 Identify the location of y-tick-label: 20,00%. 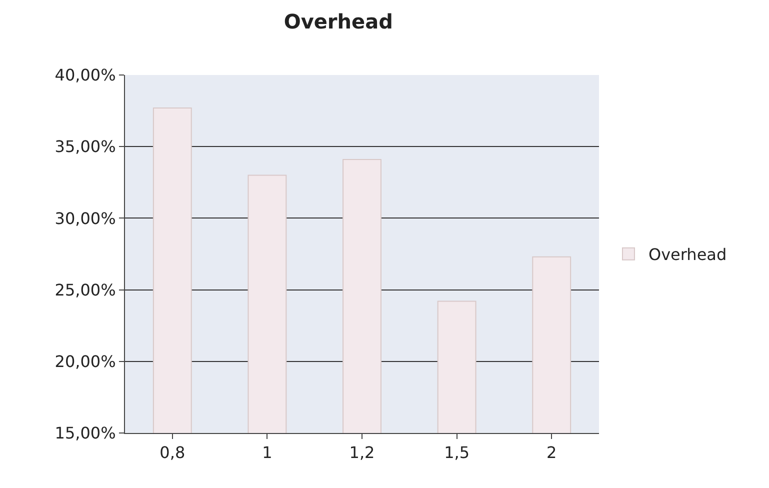
(85, 361).